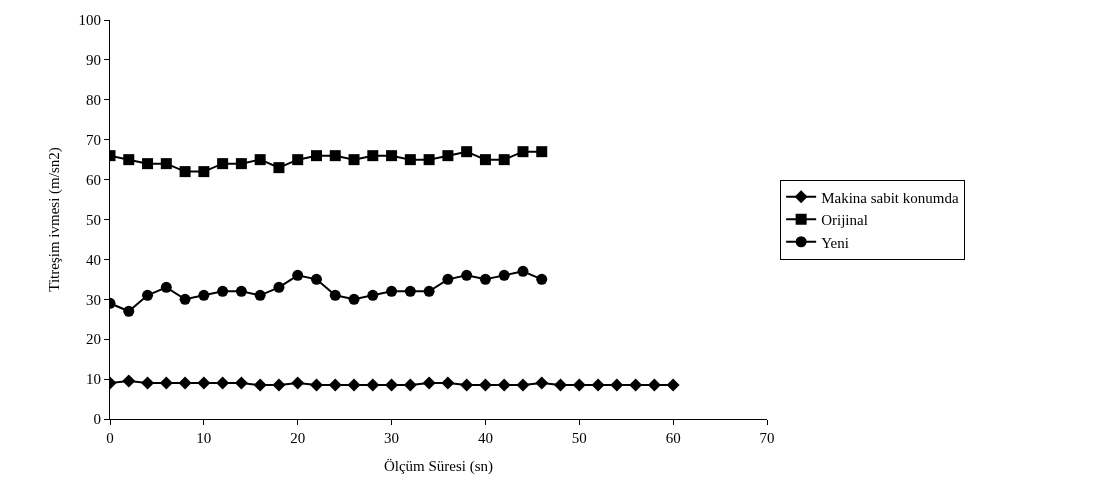 This screenshot has width=1107, height=499. Describe the element at coordinates (93, 100) in the screenshot. I see `y-tick-label: 80` at that location.